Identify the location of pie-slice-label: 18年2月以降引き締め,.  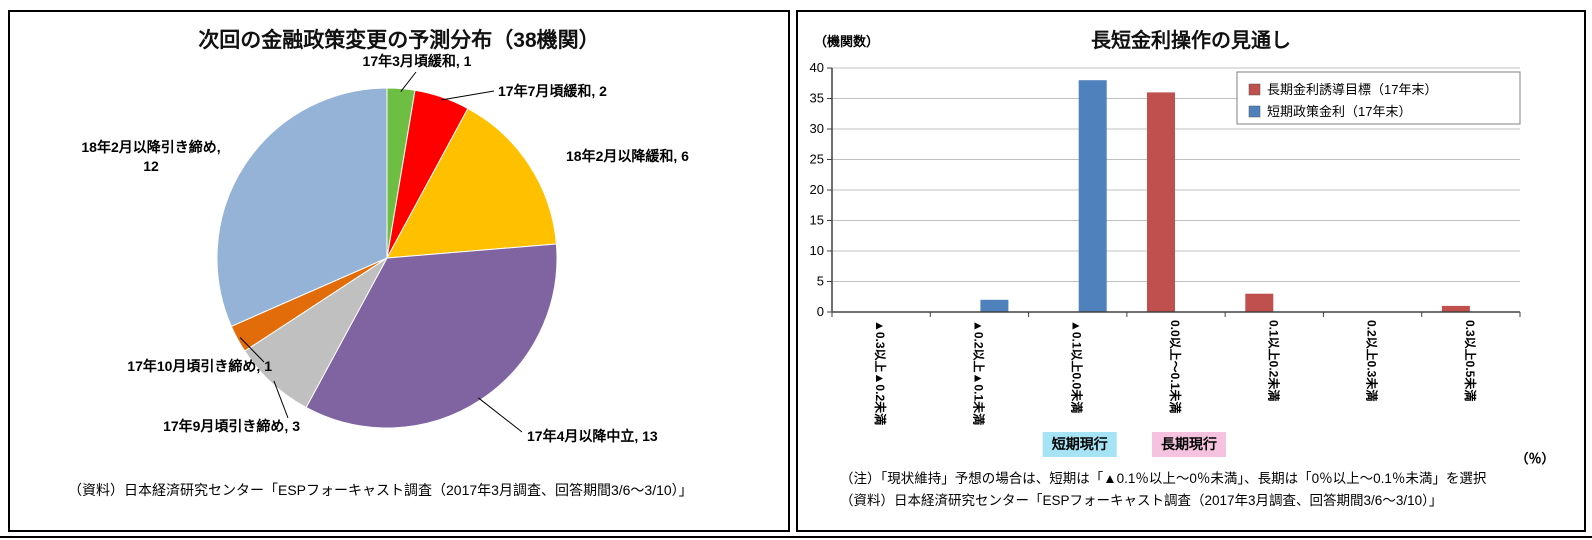
(150, 147).